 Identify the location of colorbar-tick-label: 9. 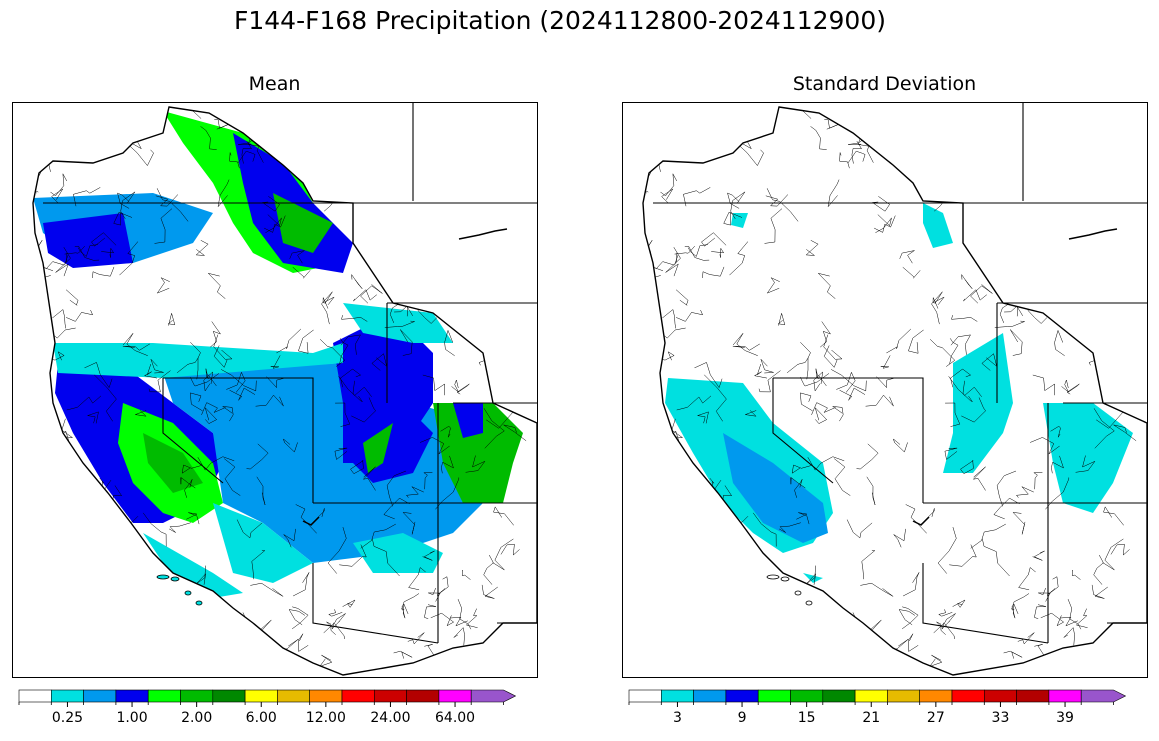
(742, 718).